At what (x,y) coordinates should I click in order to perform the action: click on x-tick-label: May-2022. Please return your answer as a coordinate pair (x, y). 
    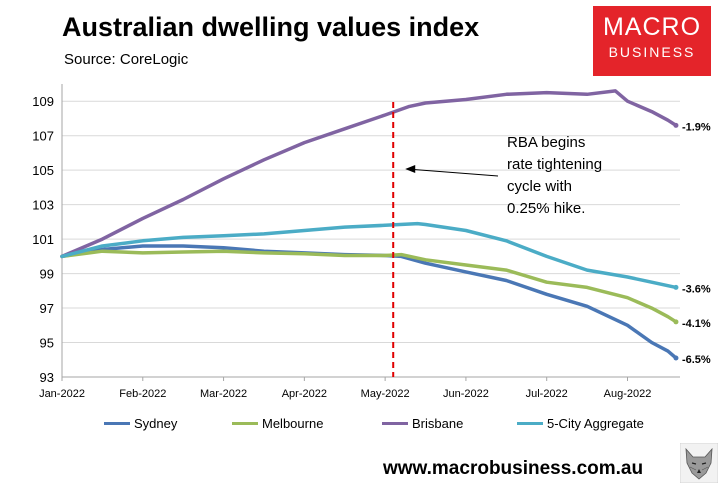
    Looking at the image, I should click on (385, 394).